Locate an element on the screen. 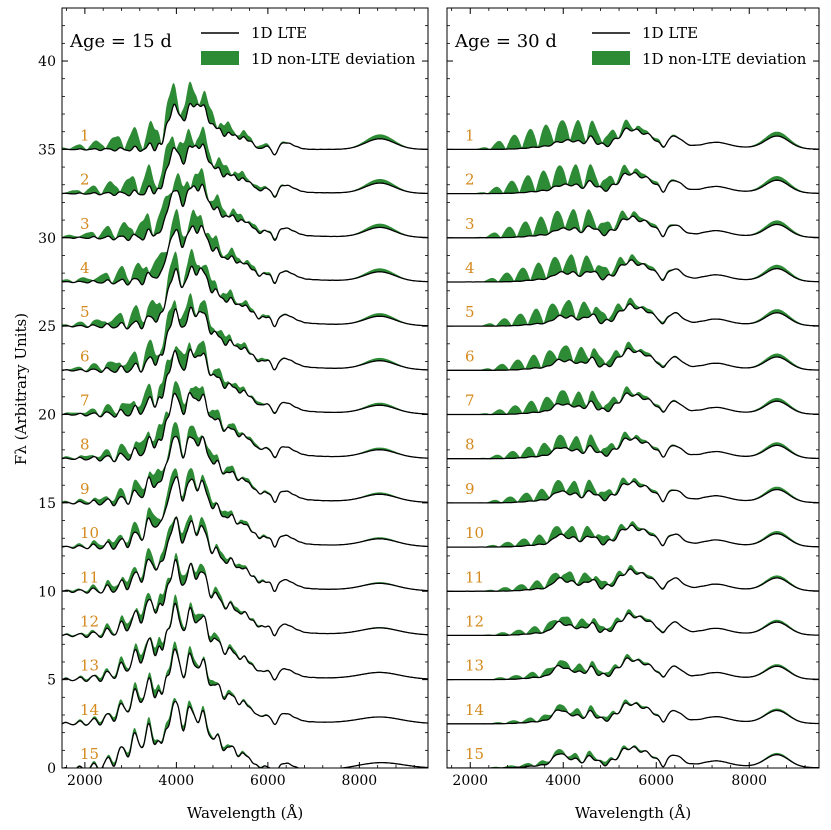 This screenshot has width=831, height=830. model-label-1-9: 9 is located at coordinates (85, 489).